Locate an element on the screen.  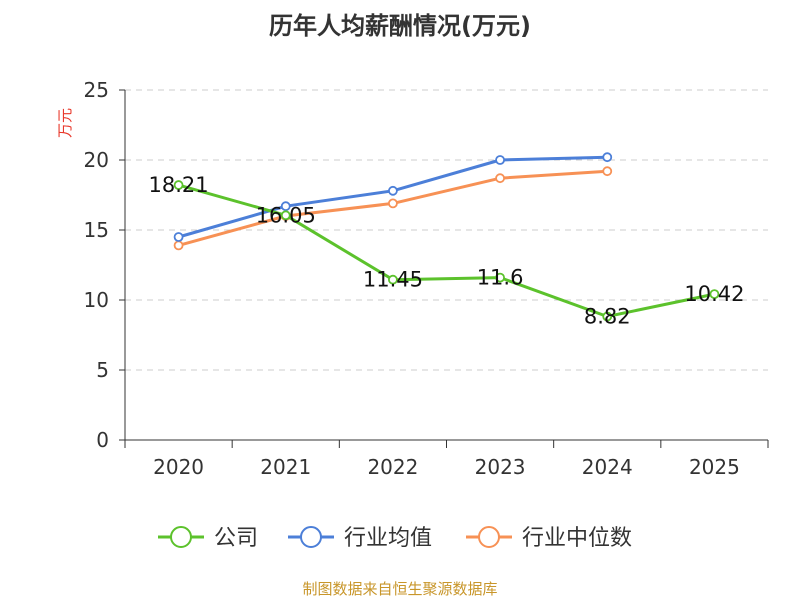
data-label-2020: 18.21 is located at coordinates (179, 185).